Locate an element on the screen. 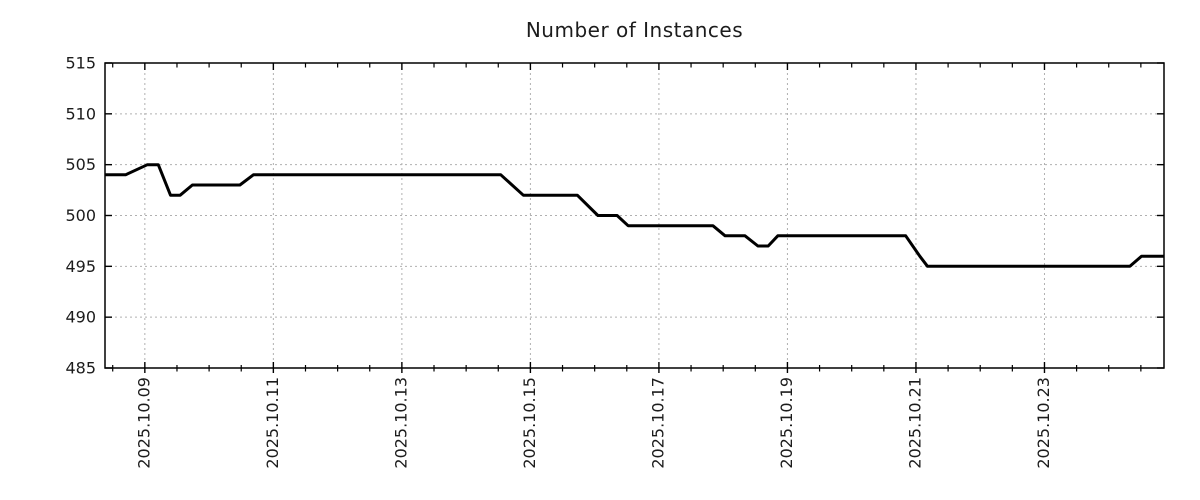 This screenshot has width=1200, height=500. x-tick-label: 2025.10.09 is located at coordinates (143, 423).